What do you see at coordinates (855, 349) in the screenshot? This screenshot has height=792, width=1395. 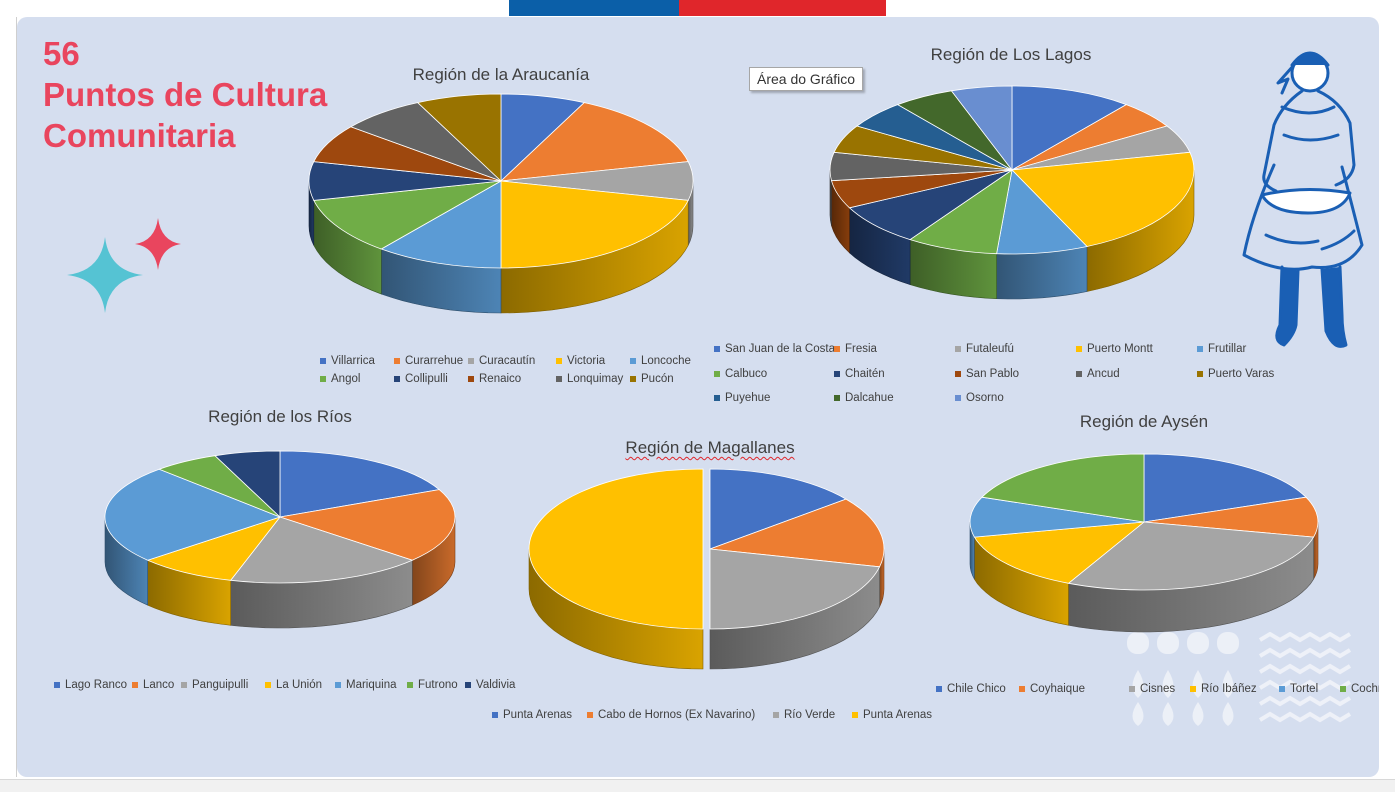 I see `legend-item-fresia: Fresia` at bounding box center [855, 349].